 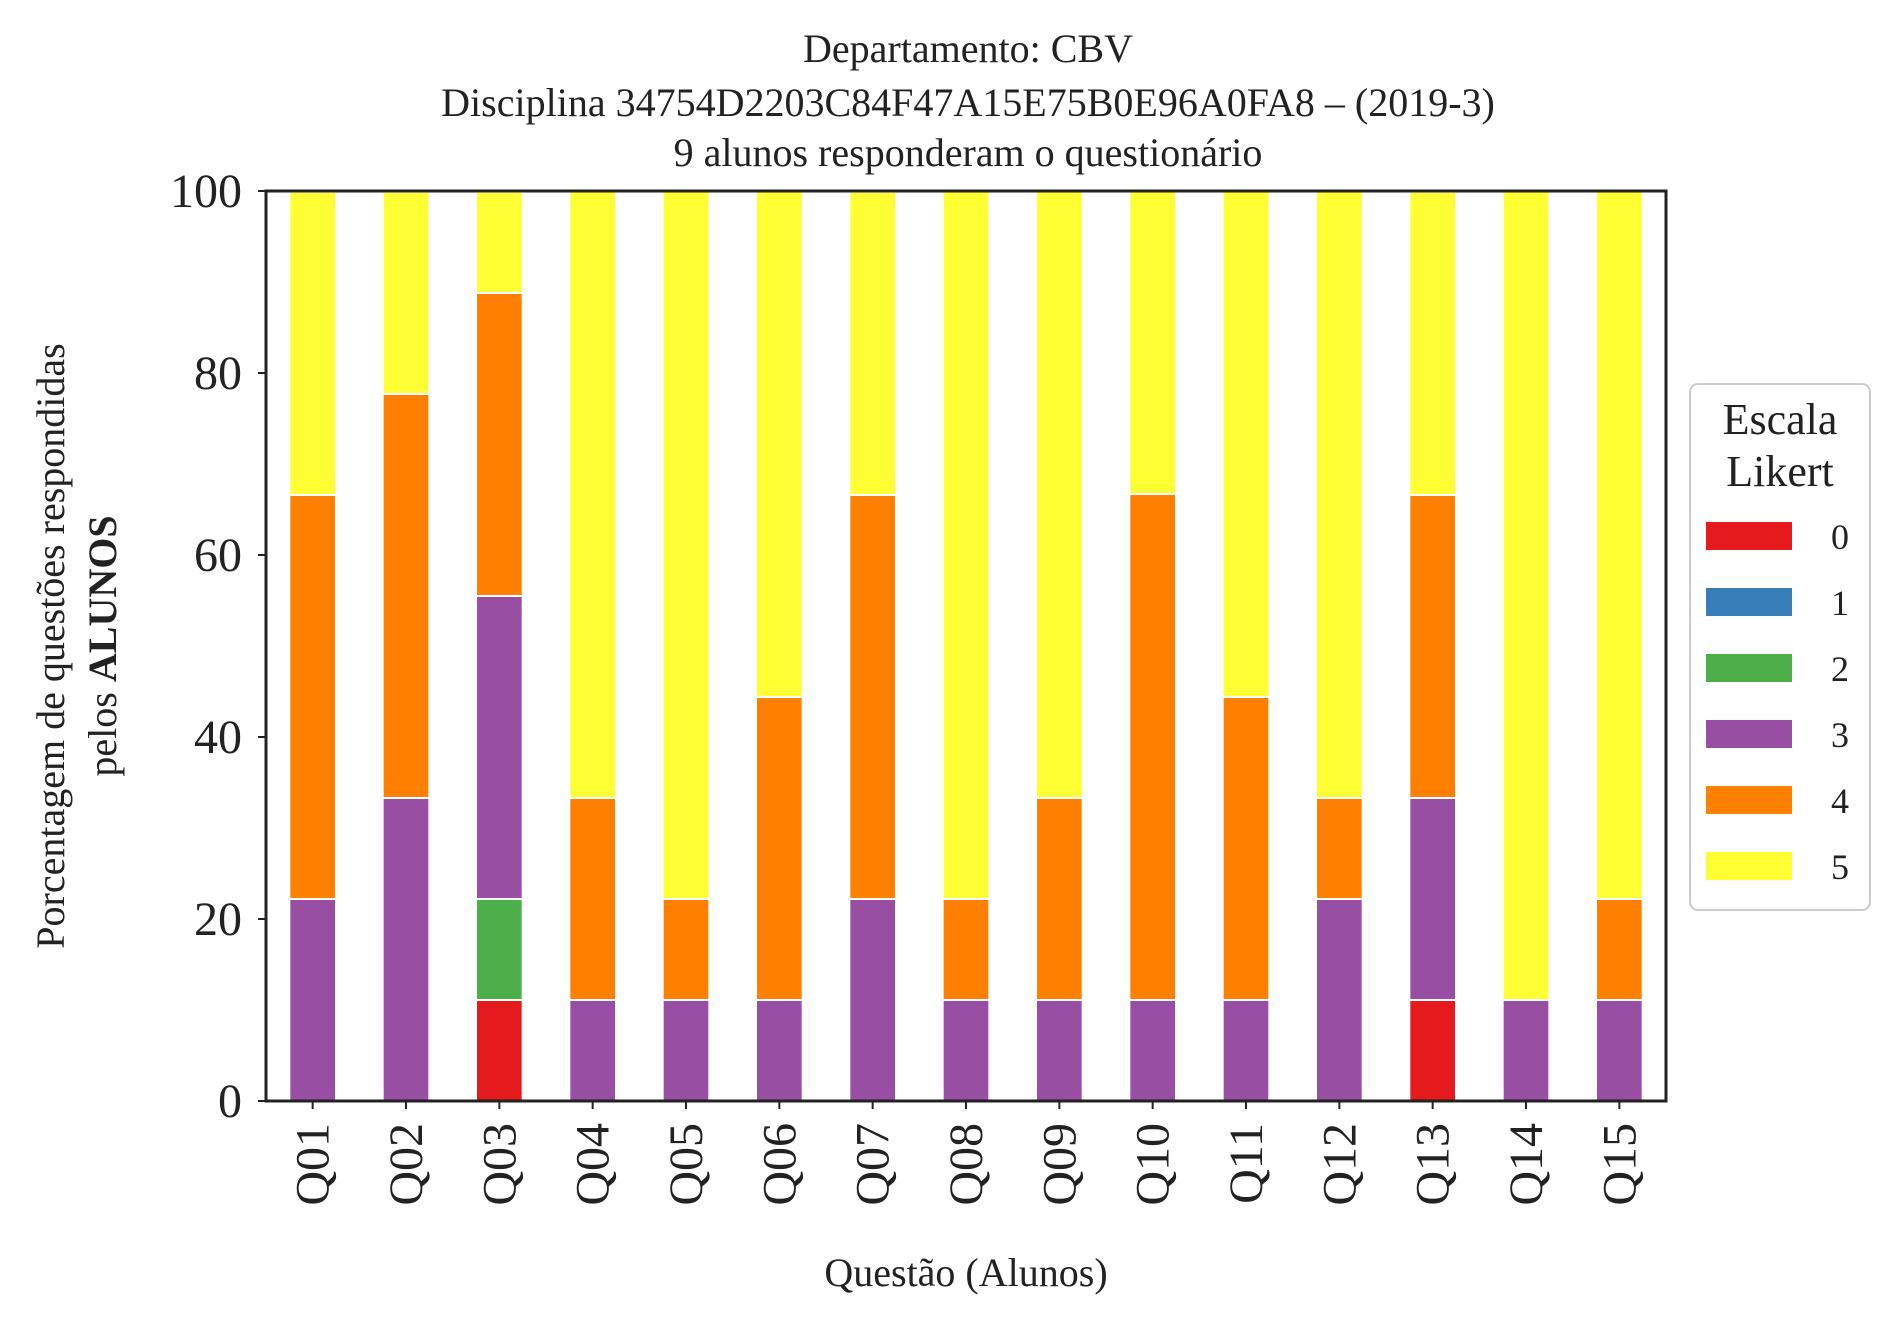 What do you see at coordinates (218, 373) in the screenshot?
I see `y-tick-label-80: 80` at bounding box center [218, 373].